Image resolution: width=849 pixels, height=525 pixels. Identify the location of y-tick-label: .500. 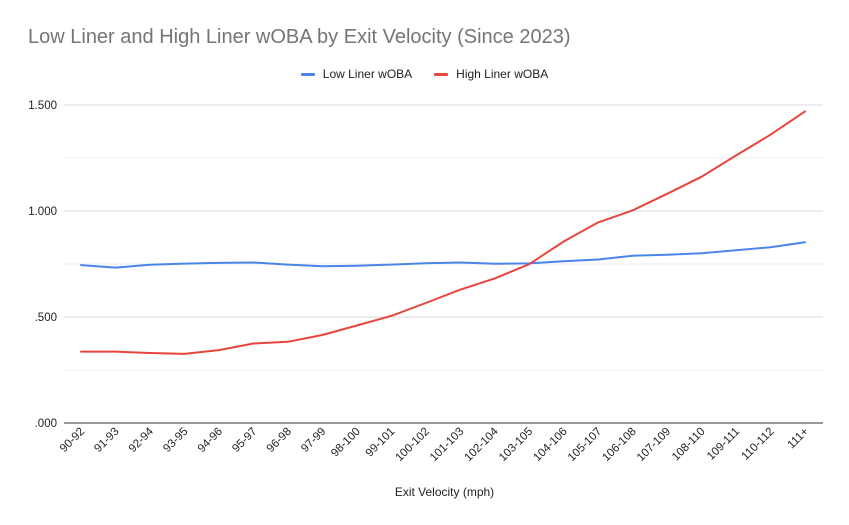
(46, 318).